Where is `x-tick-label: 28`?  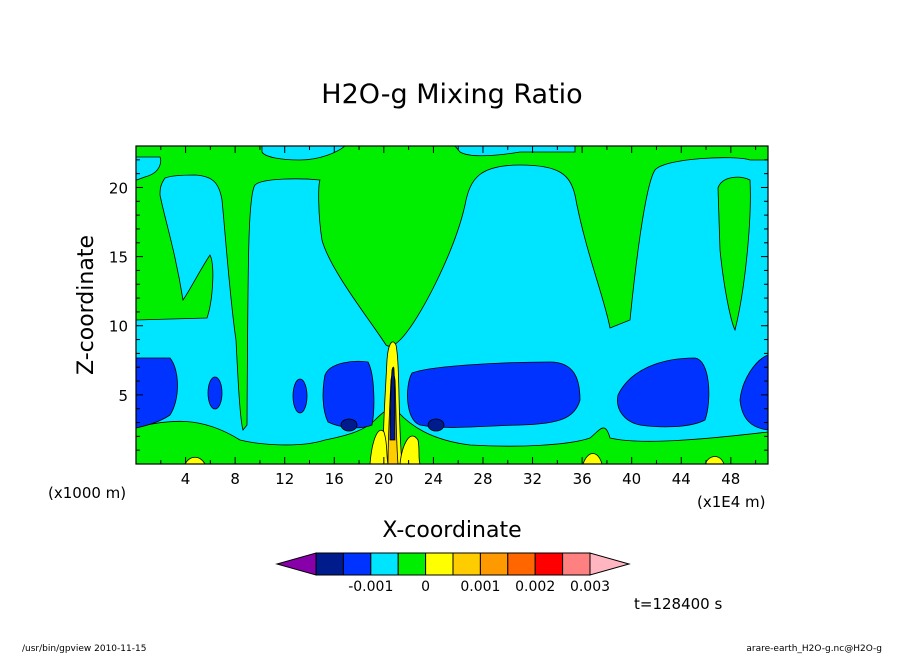
x-tick-label: 28 is located at coordinates (482, 479).